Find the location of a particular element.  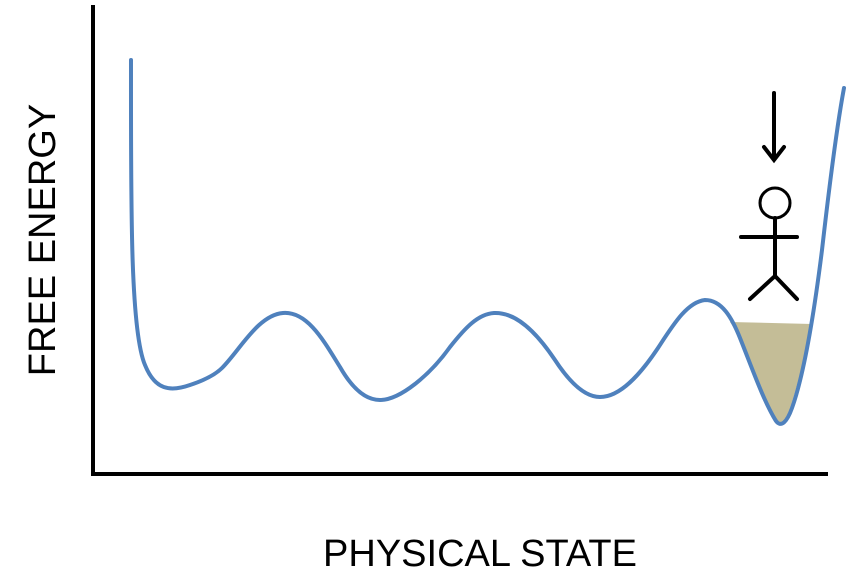

stick-figure-right-leg is located at coordinates (786, 287).